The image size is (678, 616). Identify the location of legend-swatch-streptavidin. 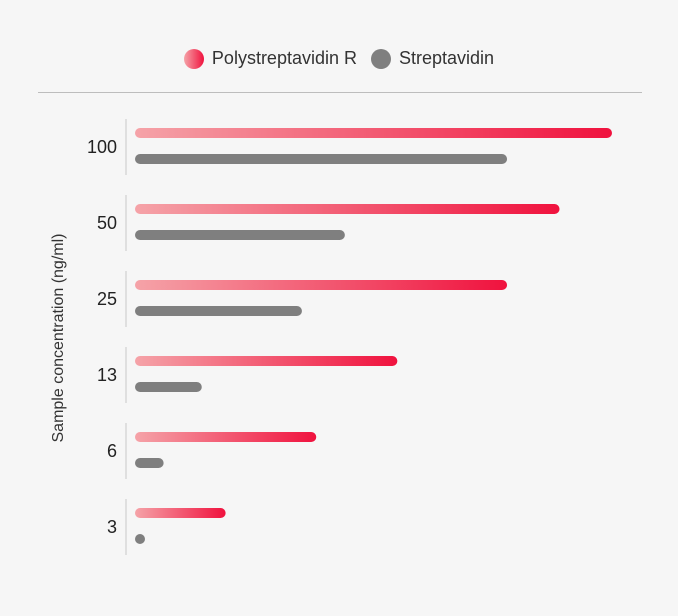
(381, 58).